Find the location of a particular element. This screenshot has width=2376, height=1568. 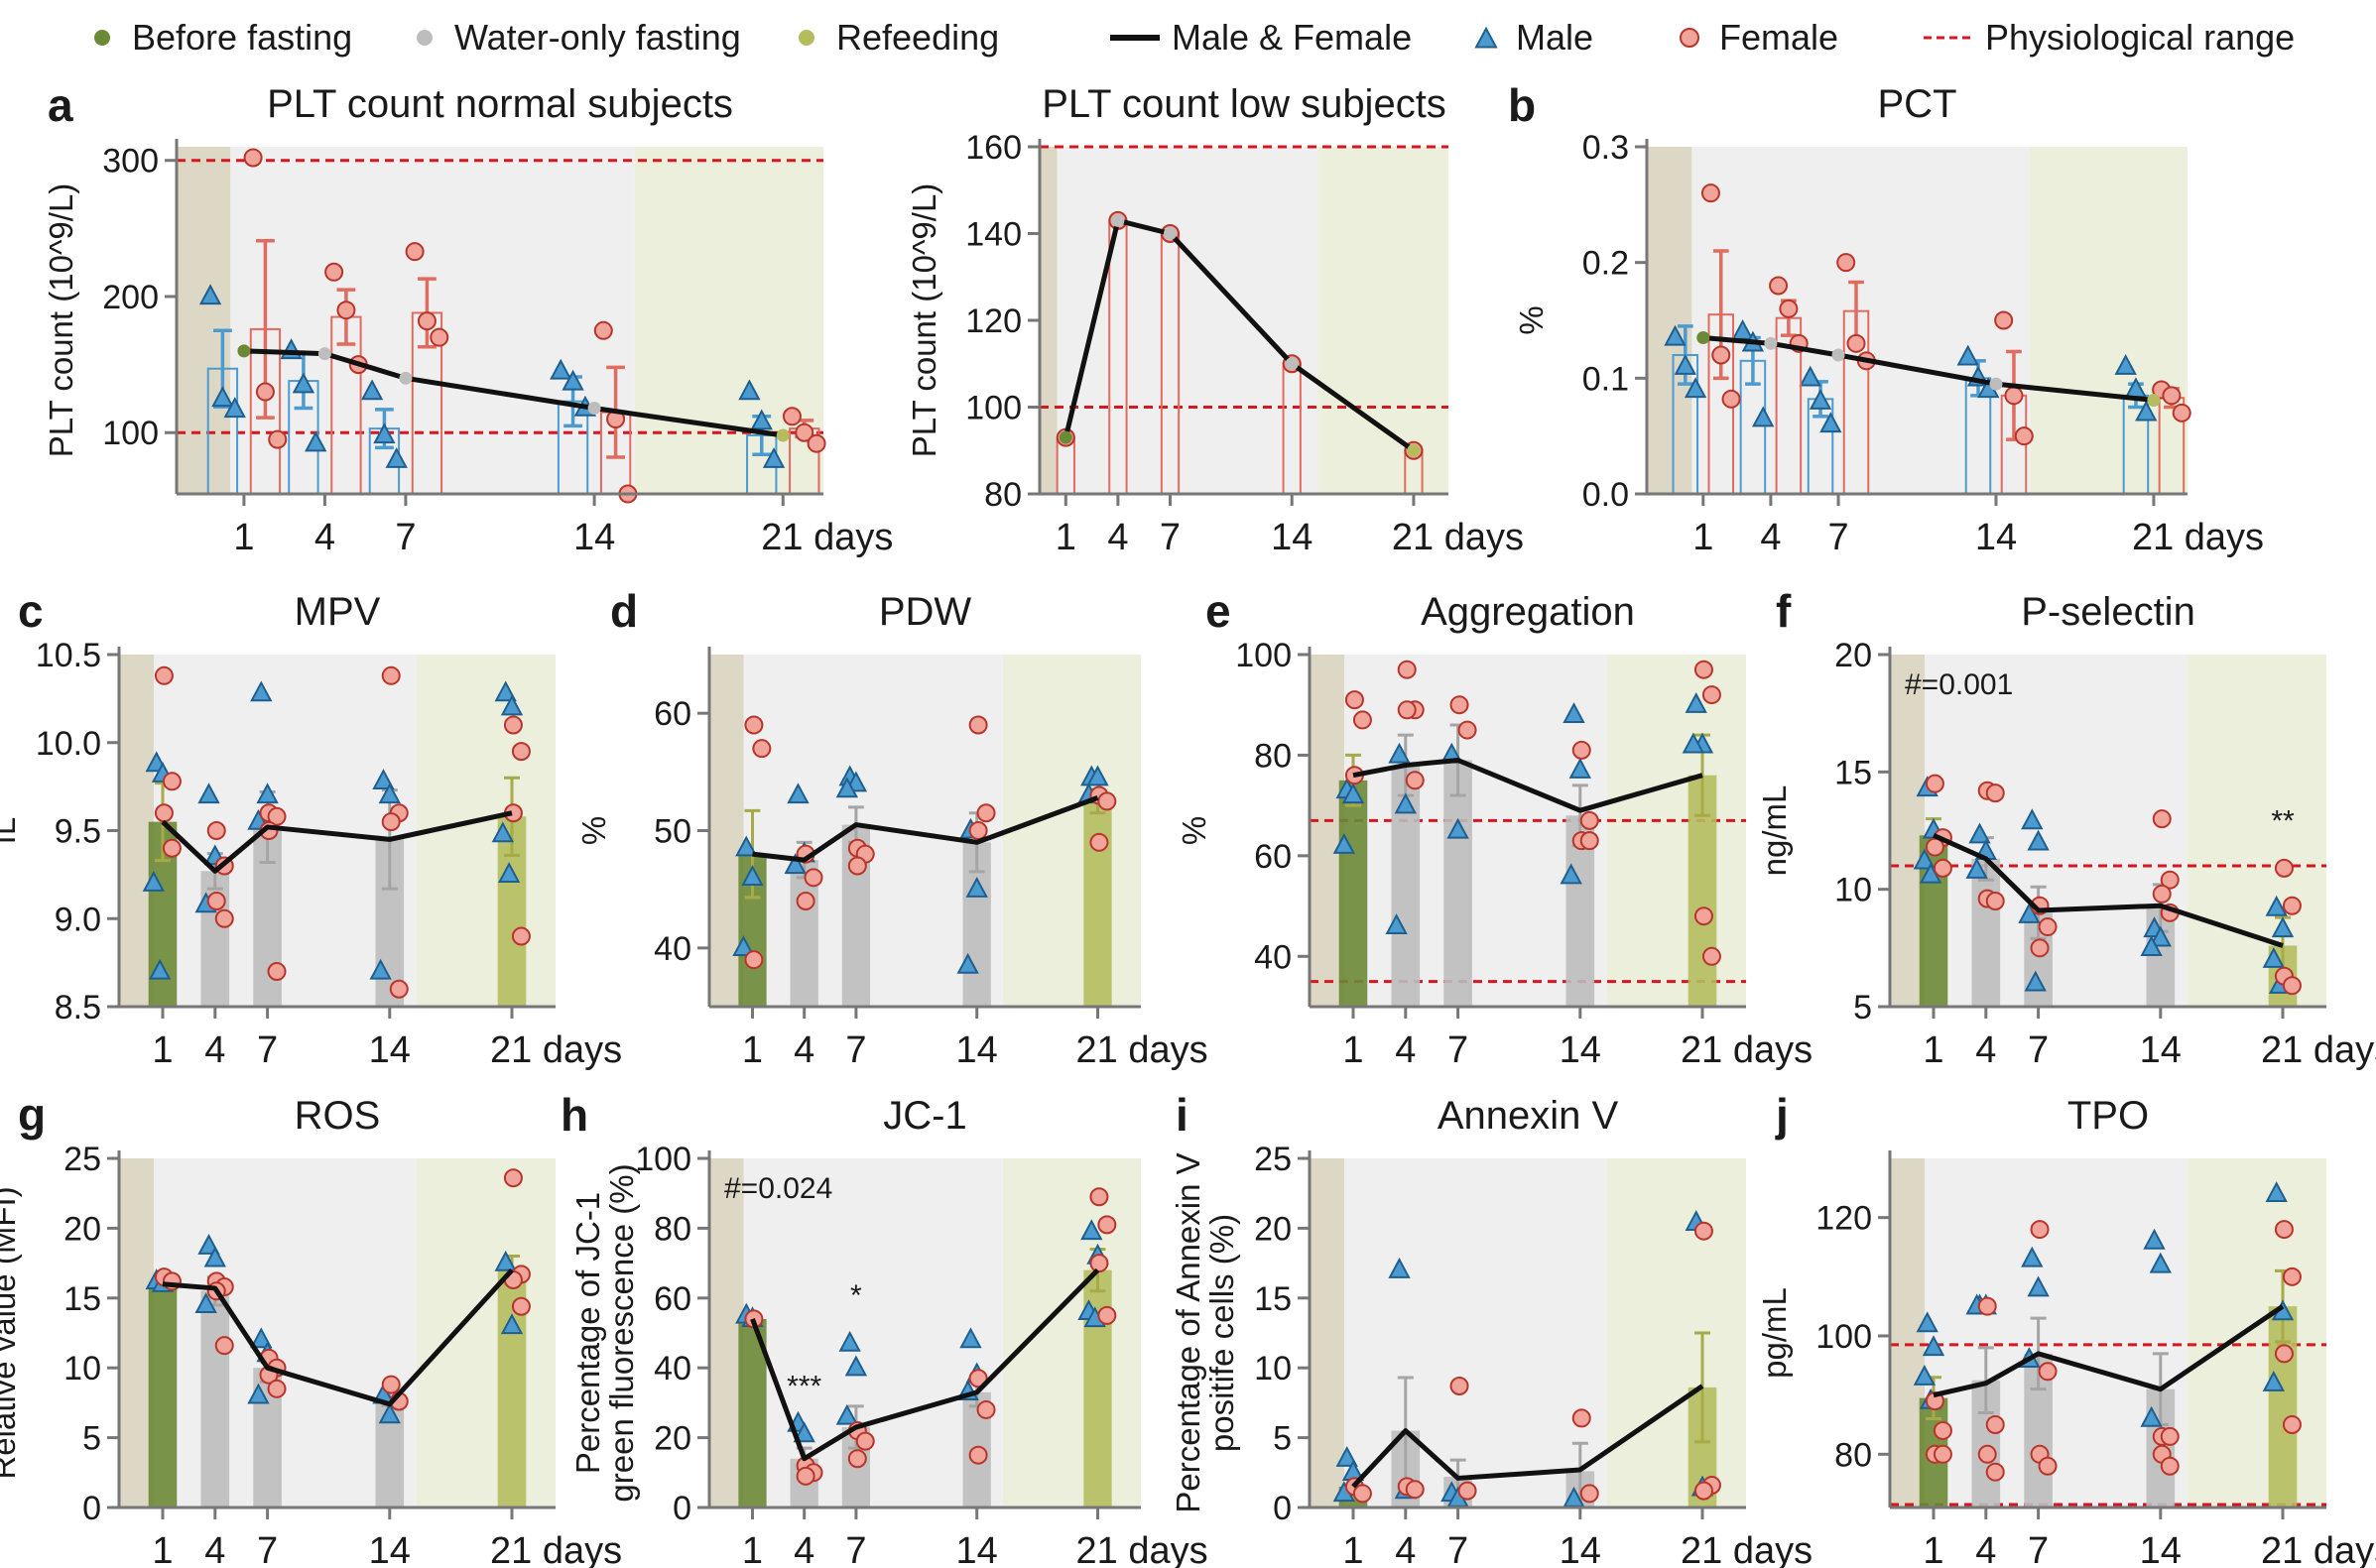

legend-item-water: Water-only fasting is located at coordinates (579, 37).